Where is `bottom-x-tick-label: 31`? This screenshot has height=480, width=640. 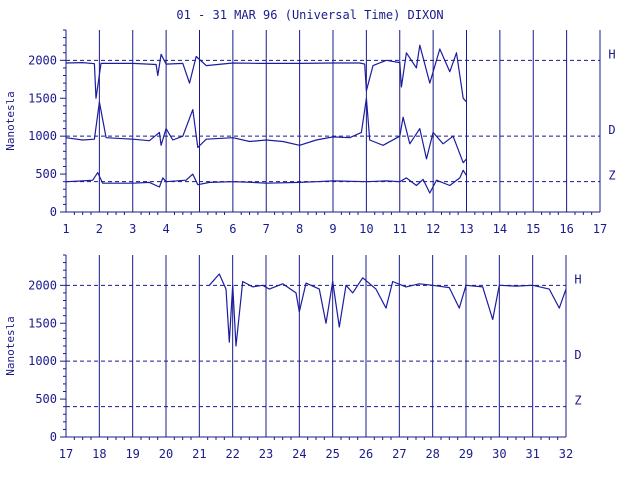 bottom-x-tick-label: 31 is located at coordinates (532, 454).